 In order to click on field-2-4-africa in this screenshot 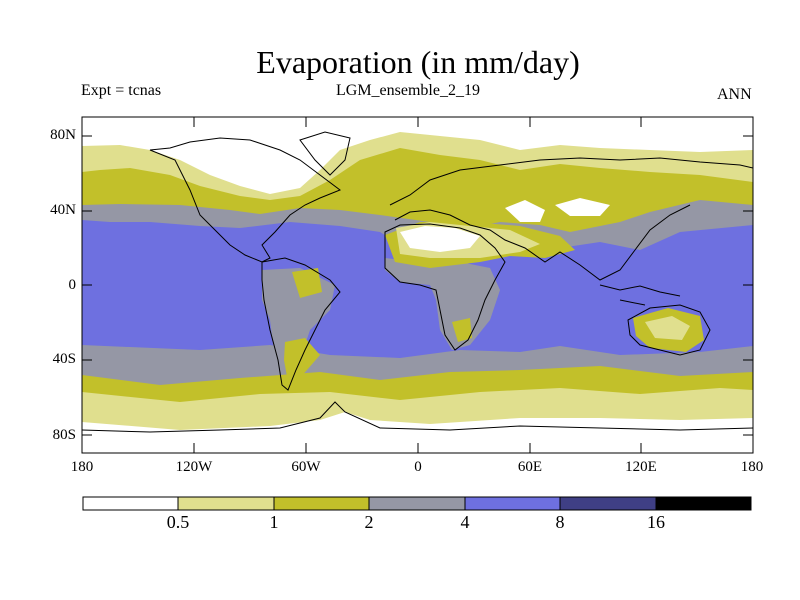, I will do `click(442, 304)`.